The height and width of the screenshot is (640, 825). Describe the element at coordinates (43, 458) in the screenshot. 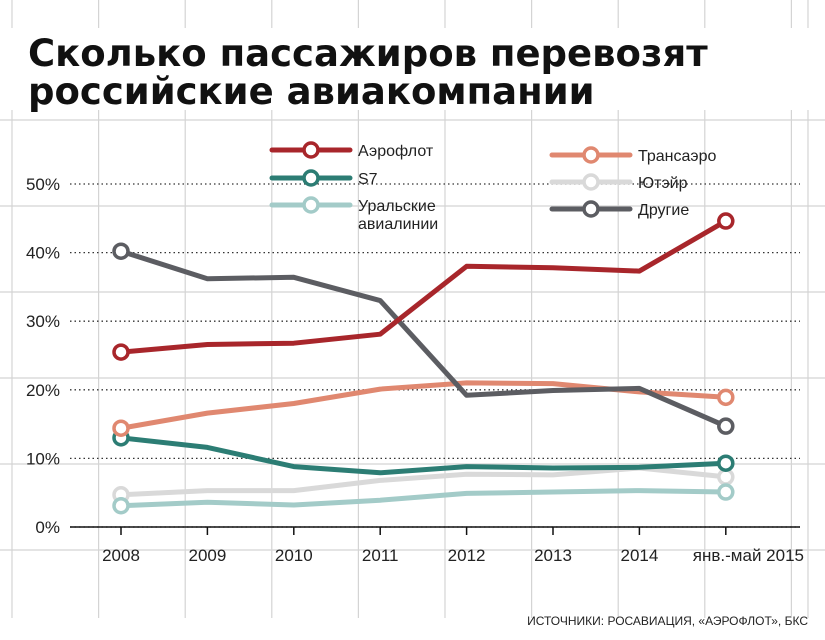

I see `y-tick-label: 10%` at that location.